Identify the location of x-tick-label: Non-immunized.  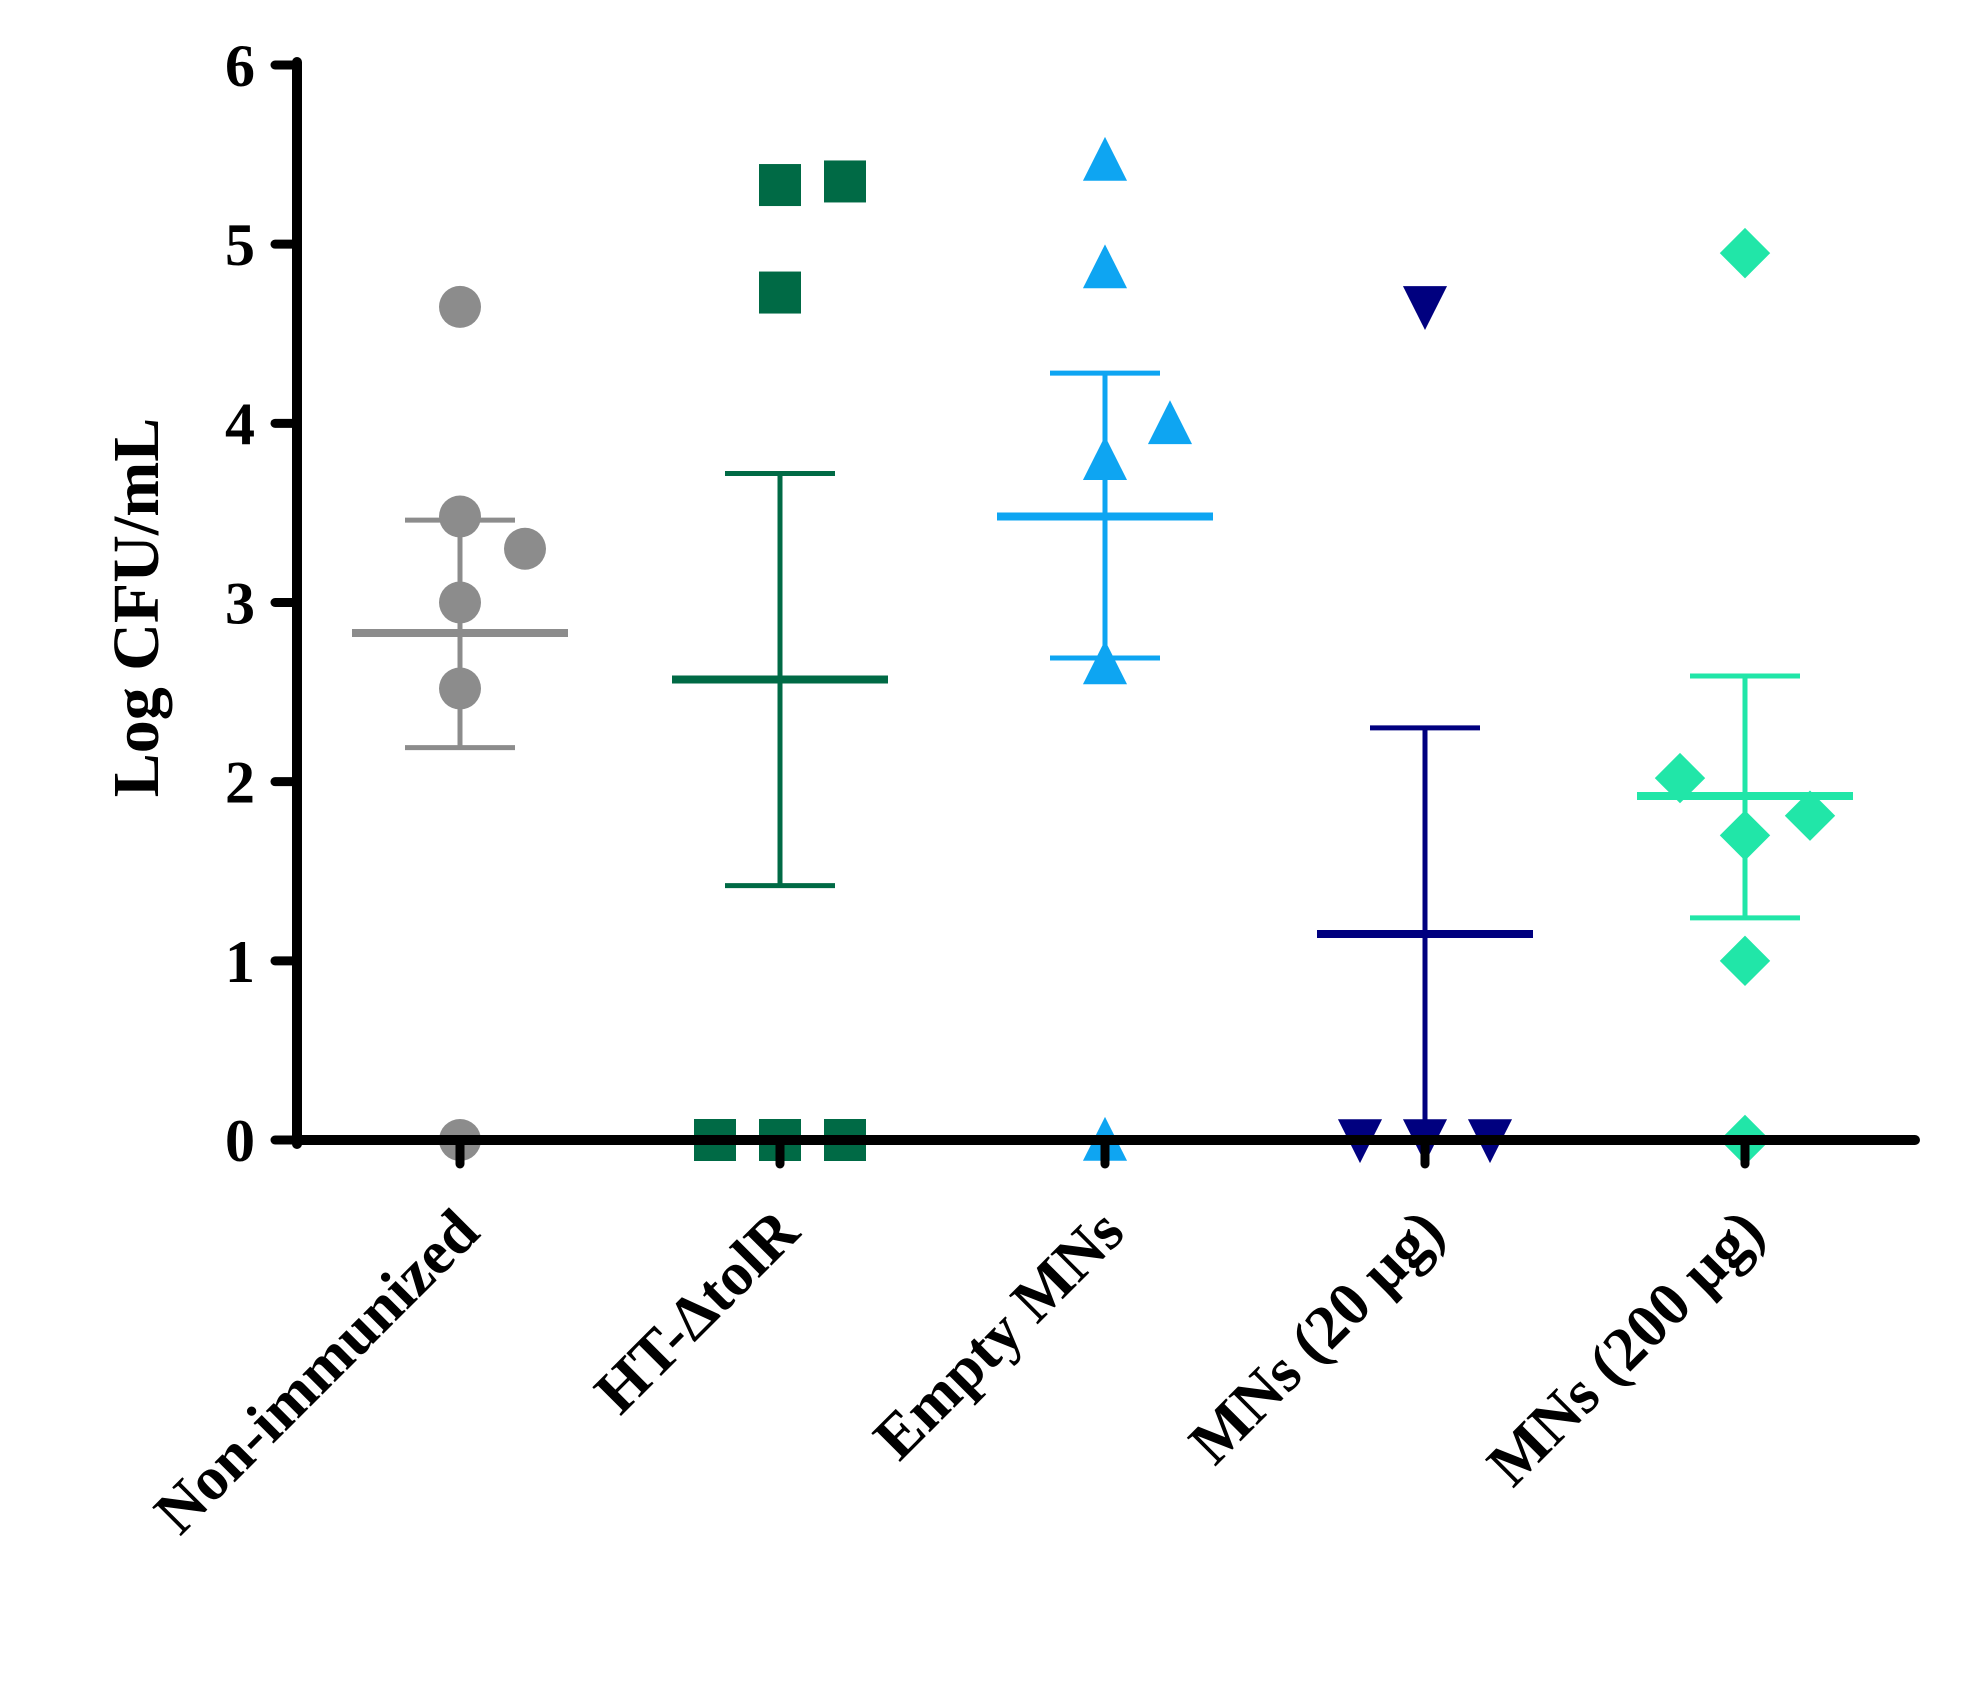
(317, 1372).